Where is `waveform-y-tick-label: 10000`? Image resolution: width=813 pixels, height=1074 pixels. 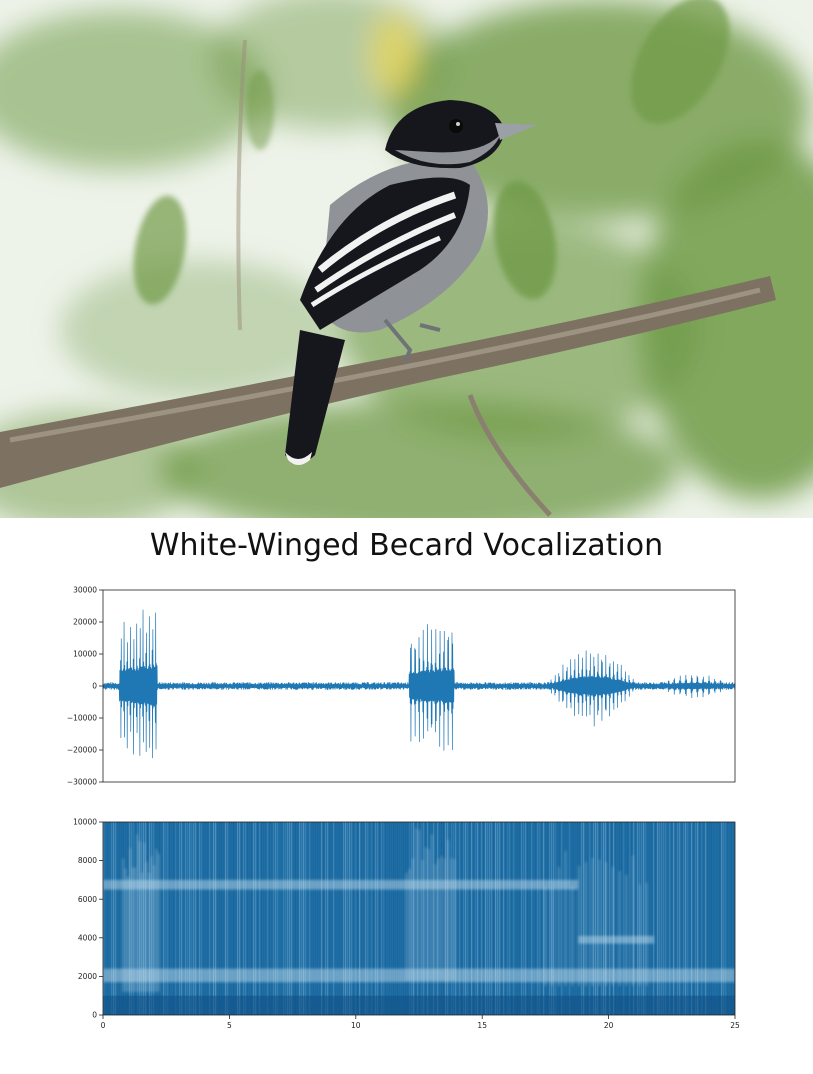 waveform-y-tick-label: 10000 is located at coordinates (85, 654).